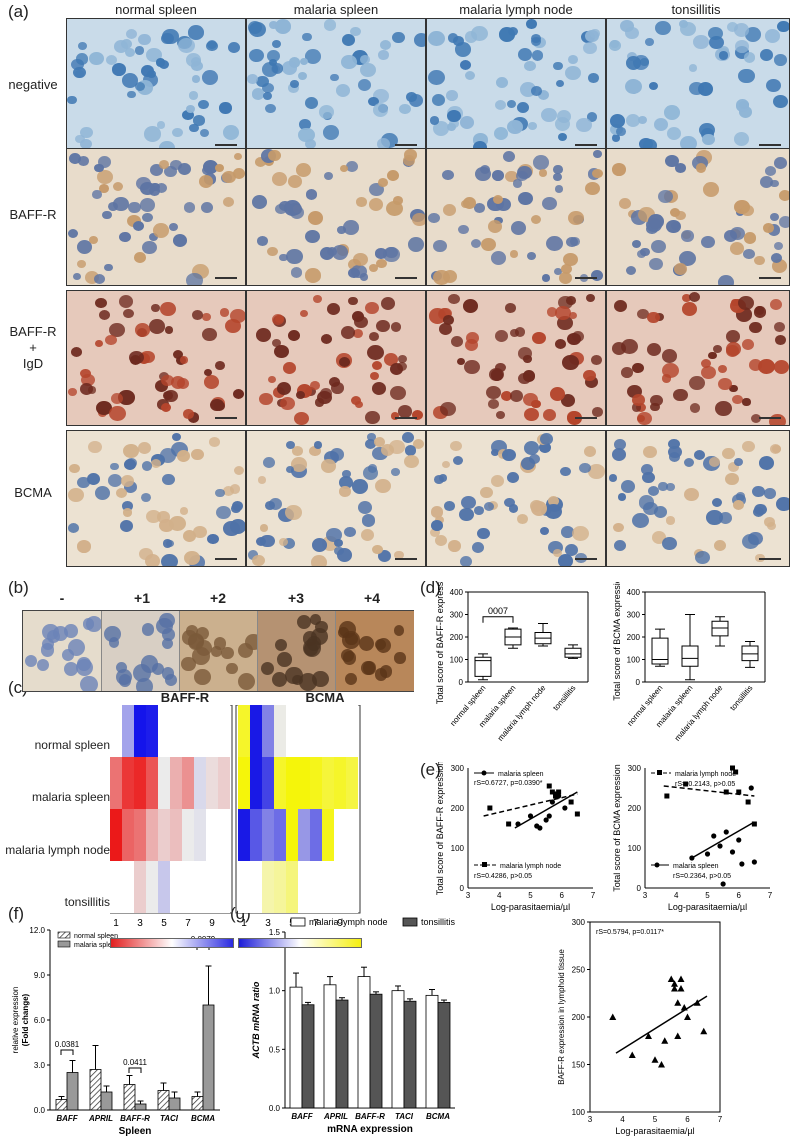 This screenshot has height=1148, width=793. I want to click on scatter-xlabel: Log-parasitaemia/µl, so click(707, 907).